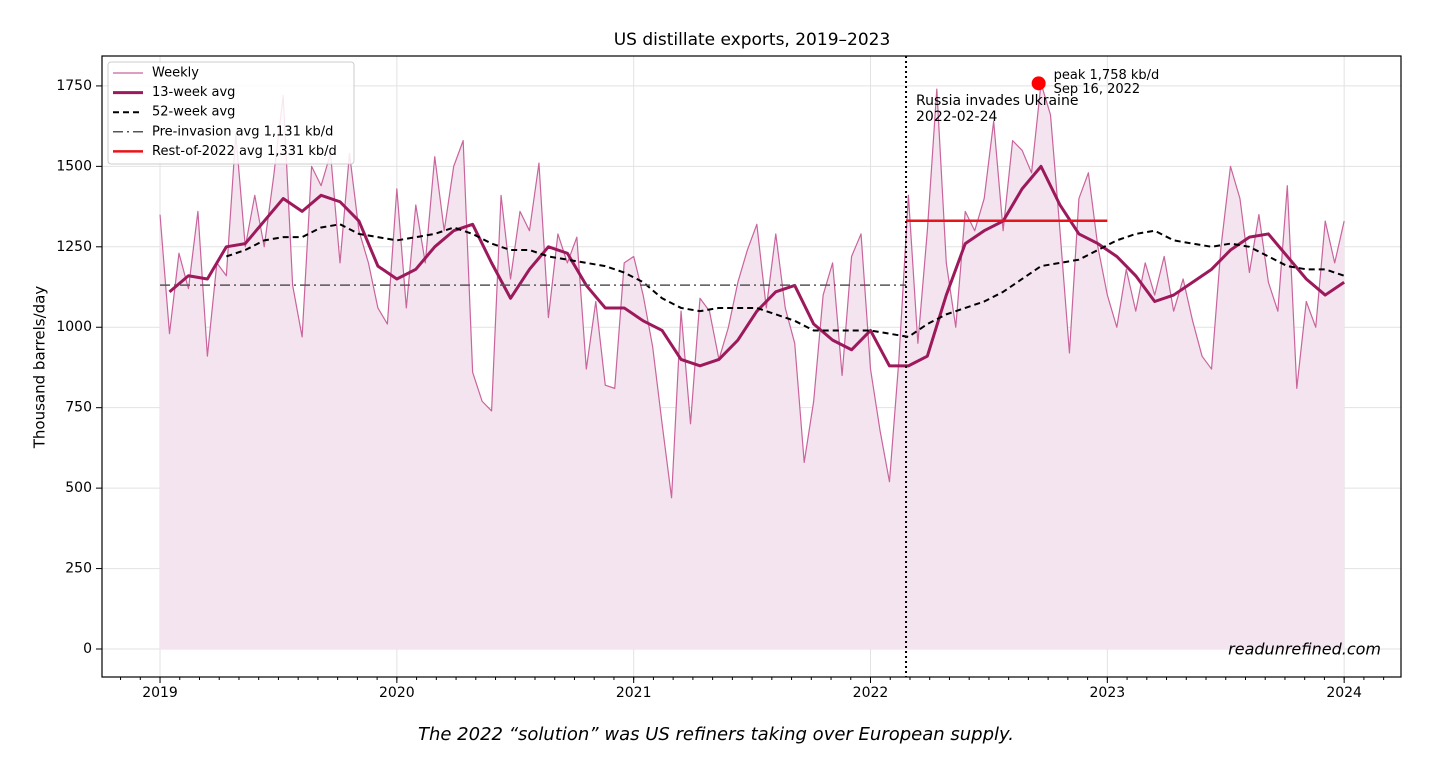 This screenshot has width=1456, height=768. I want to click on x-tick-label: 2020, so click(397, 693).